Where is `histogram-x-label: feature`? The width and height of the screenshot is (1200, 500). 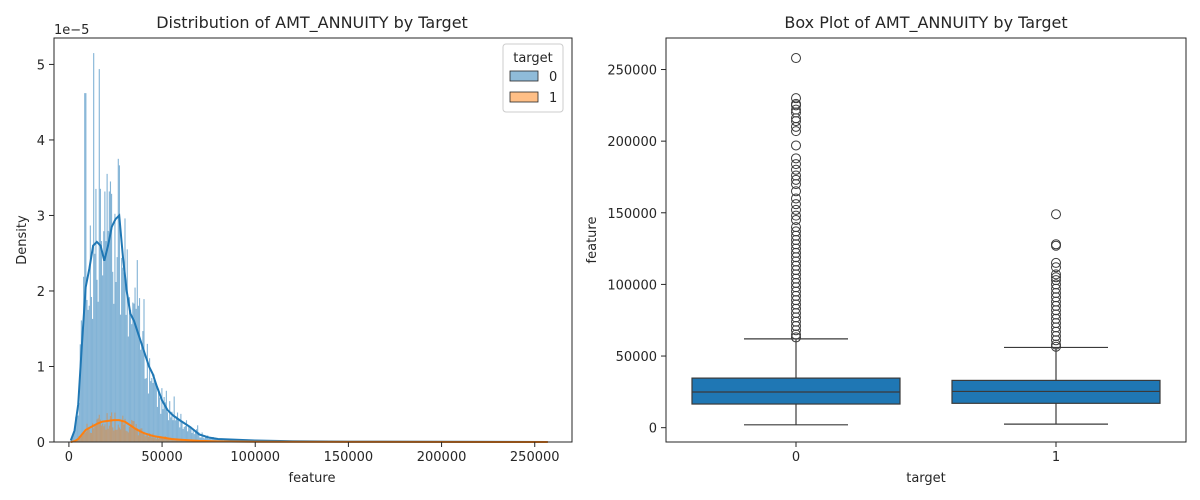
histogram-x-label: feature is located at coordinates (312, 478).